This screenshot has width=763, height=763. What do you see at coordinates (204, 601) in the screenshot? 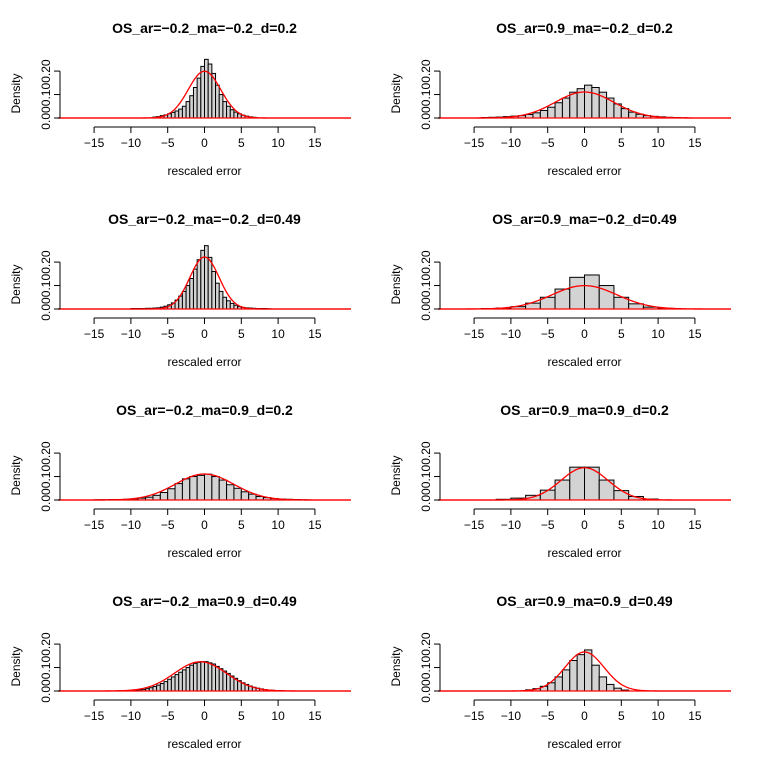
I see `panel-title: OS_ar=−0.2_ma=0.9_d=0.49` at bounding box center [204, 601].